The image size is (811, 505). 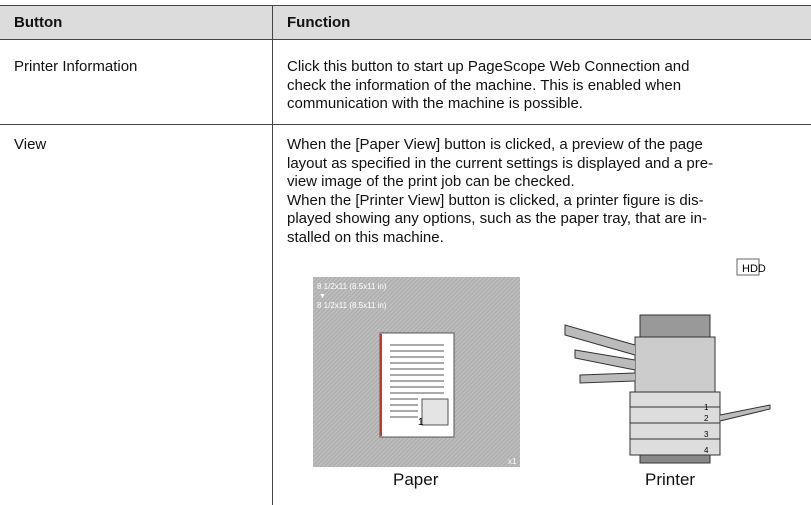 What do you see at coordinates (30, 144) in the screenshot?
I see `button-name: View` at bounding box center [30, 144].